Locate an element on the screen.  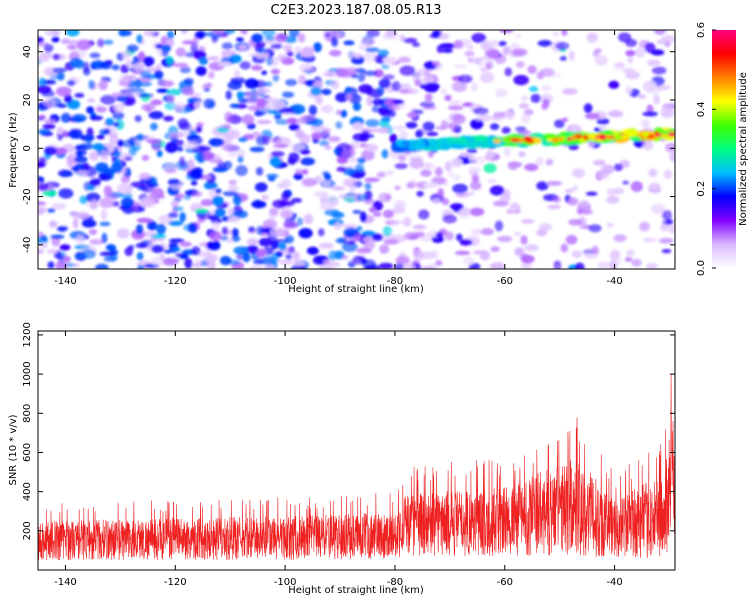
signal-band-cell is located at coordinates (483, 145).